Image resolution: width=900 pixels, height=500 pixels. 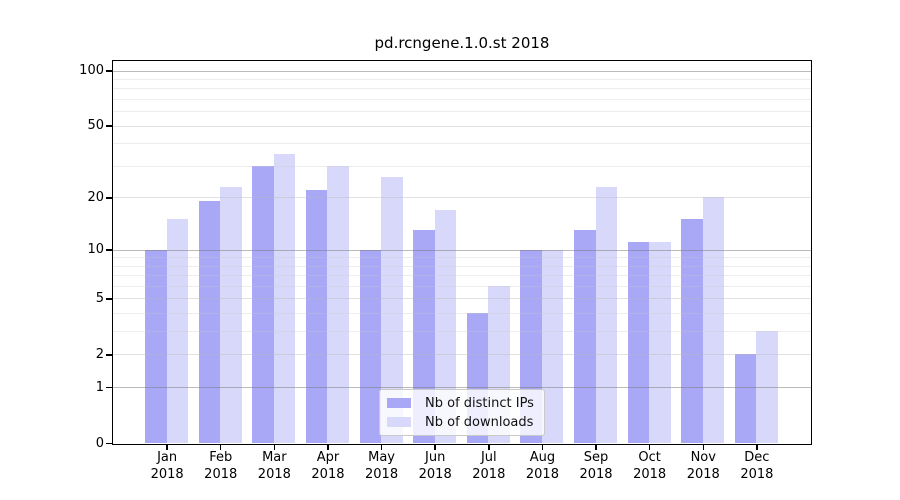 I want to click on x-tick-jun, so click(x=435, y=447).